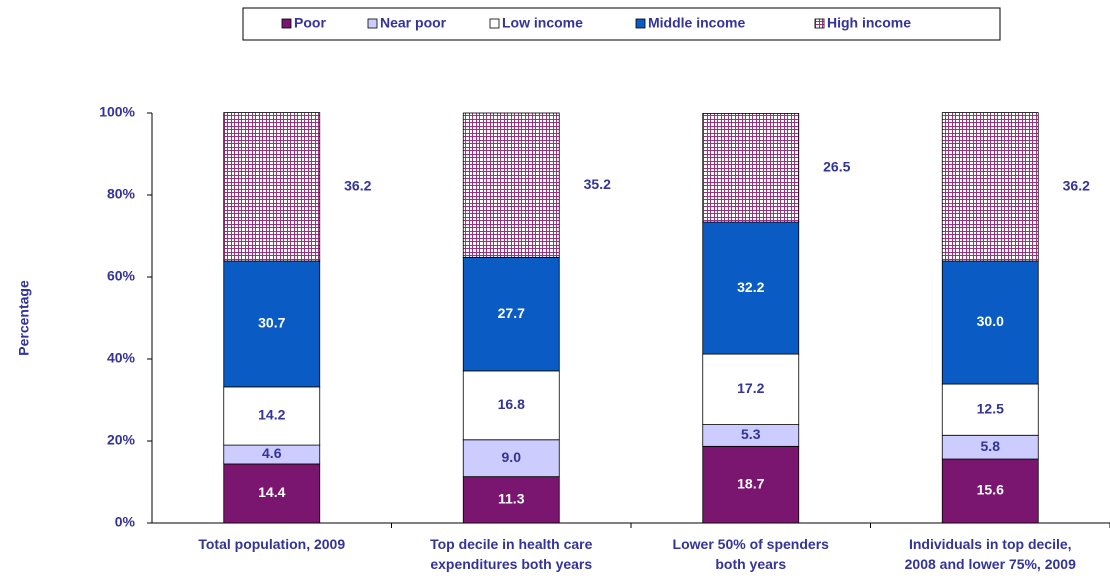 Image resolution: width=1110 pixels, height=578 pixels. I want to click on x-tick-label-line: both years, so click(750, 564).